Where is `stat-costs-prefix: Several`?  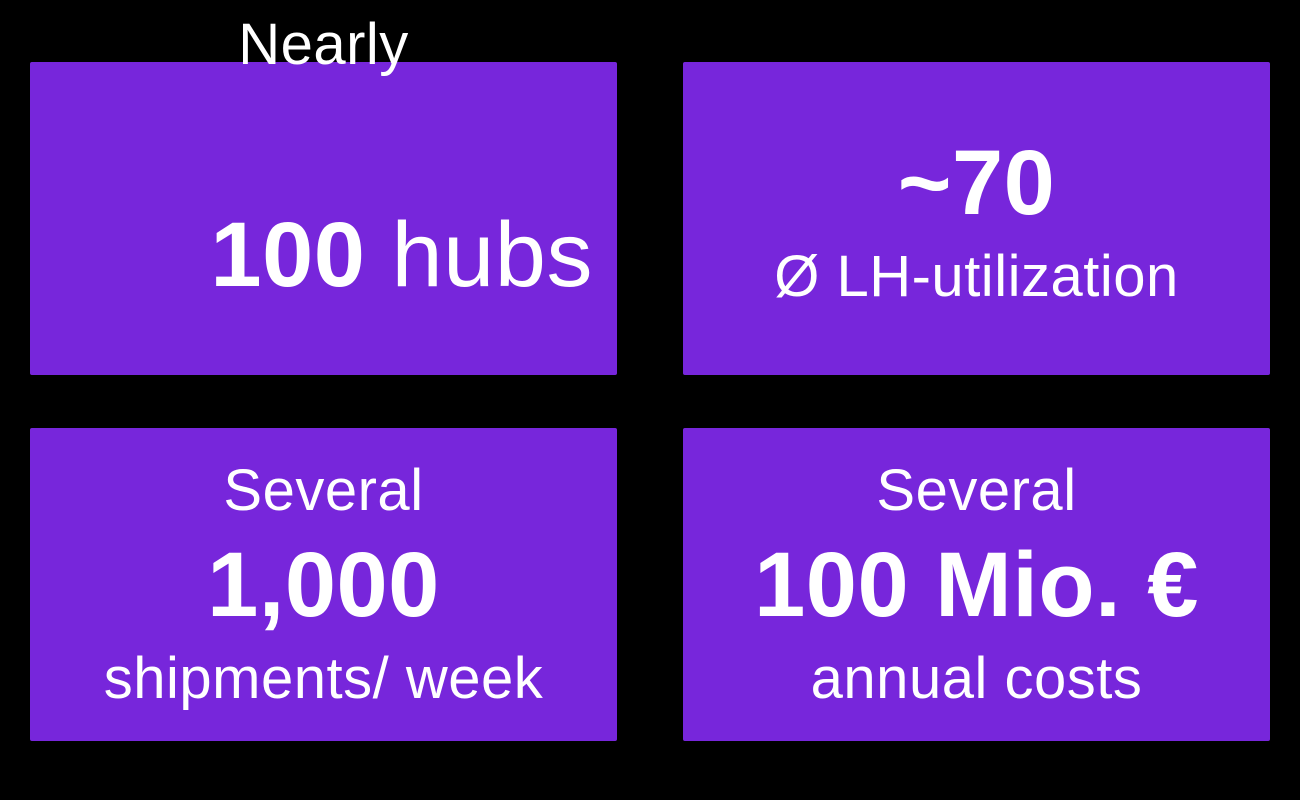 stat-costs-prefix: Several is located at coordinates (976, 490).